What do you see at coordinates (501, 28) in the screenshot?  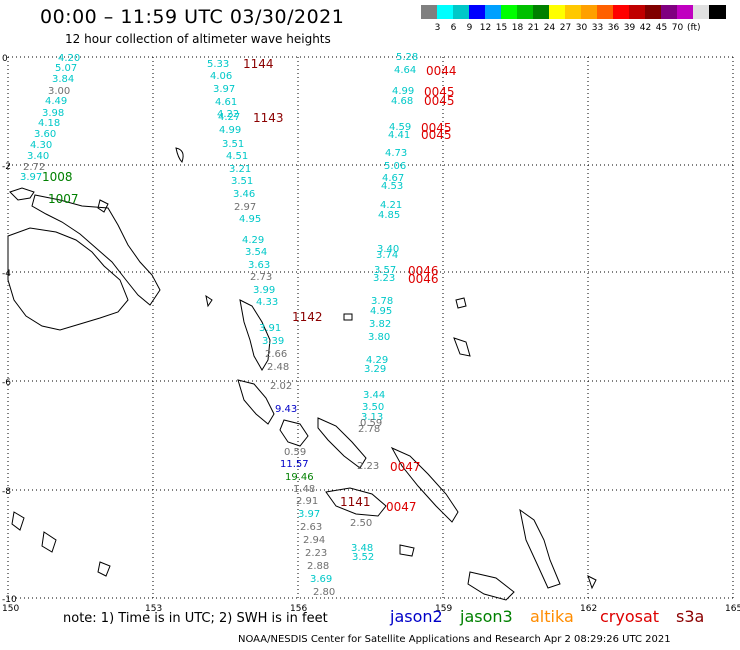 I see `legend-label: 15` at bounding box center [501, 28].